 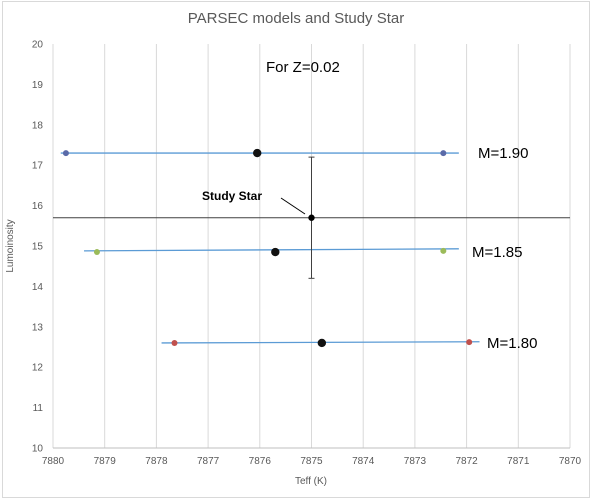 What do you see at coordinates (260, 461) in the screenshot?
I see `x-tick-label: 7876` at bounding box center [260, 461].